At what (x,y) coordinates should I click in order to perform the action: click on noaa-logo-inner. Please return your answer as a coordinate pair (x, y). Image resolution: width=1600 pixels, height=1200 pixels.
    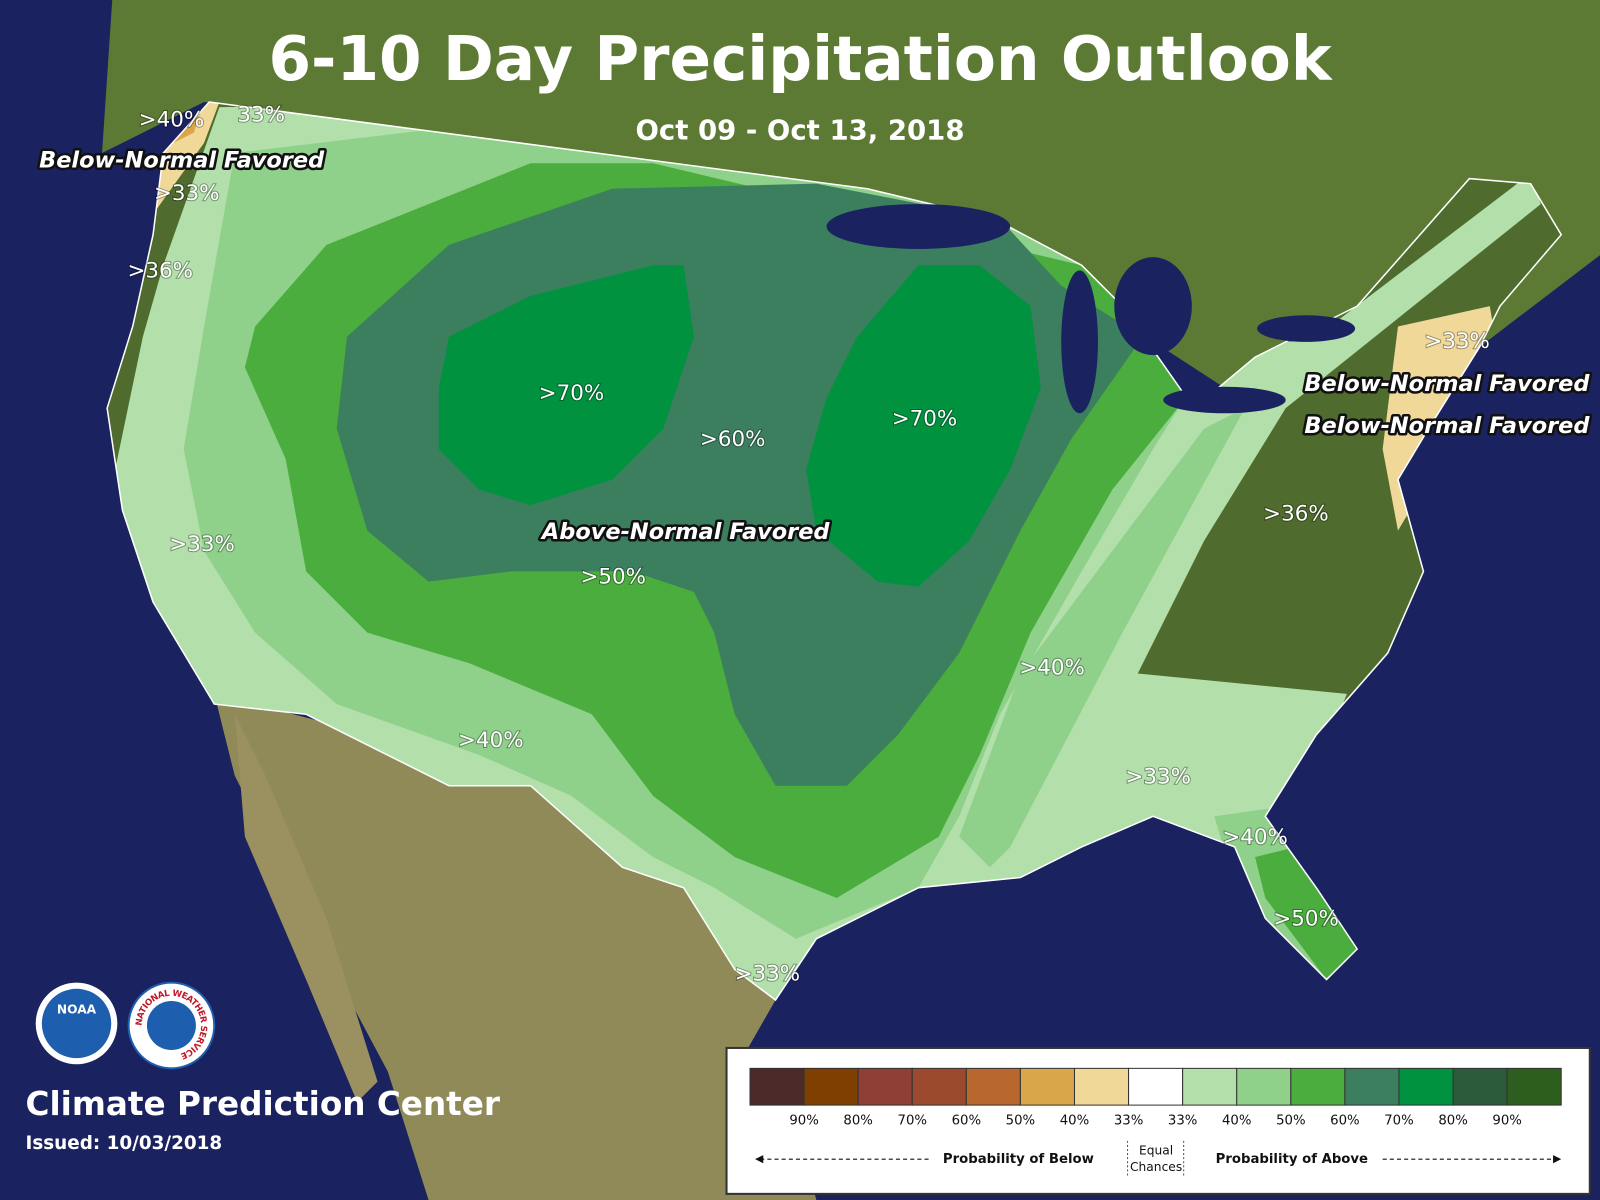
    Looking at the image, I should click on (76, 1023).